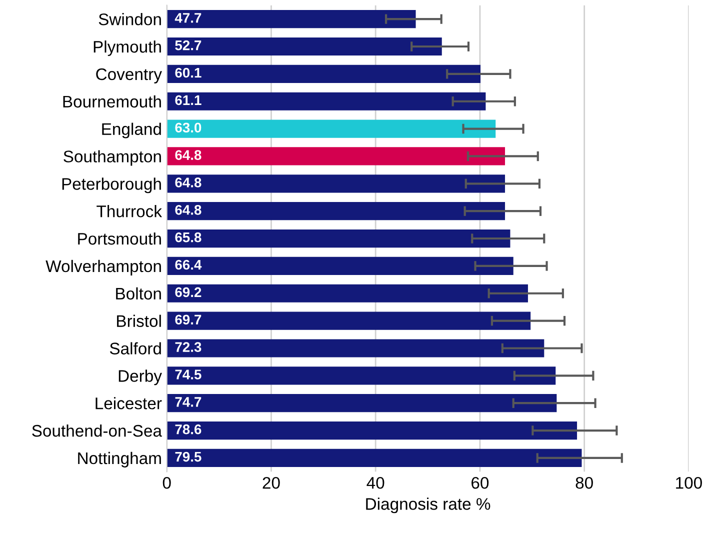 The height and width of the screenshot is (536, 710). What do you see at coordinates (188, 18) in the screenshot?
I see `data-label: 47.7` at bounding box center [188, 18].